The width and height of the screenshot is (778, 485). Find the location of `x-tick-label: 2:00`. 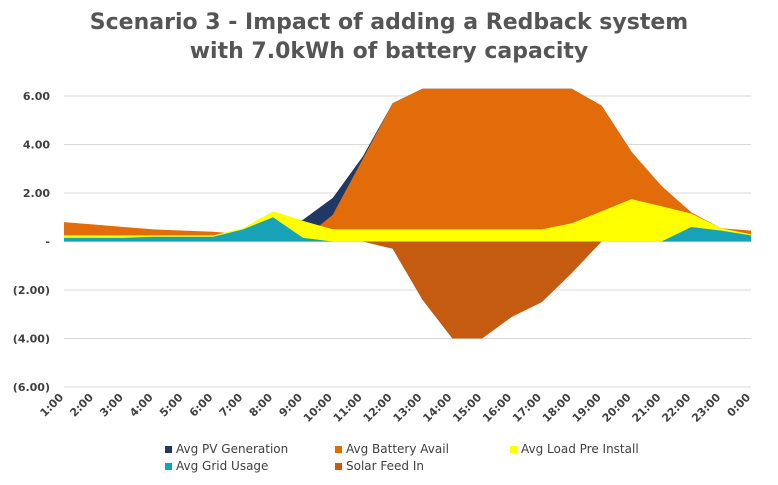

x-tick-label: 2:00 is located at coordinates (81, 405).